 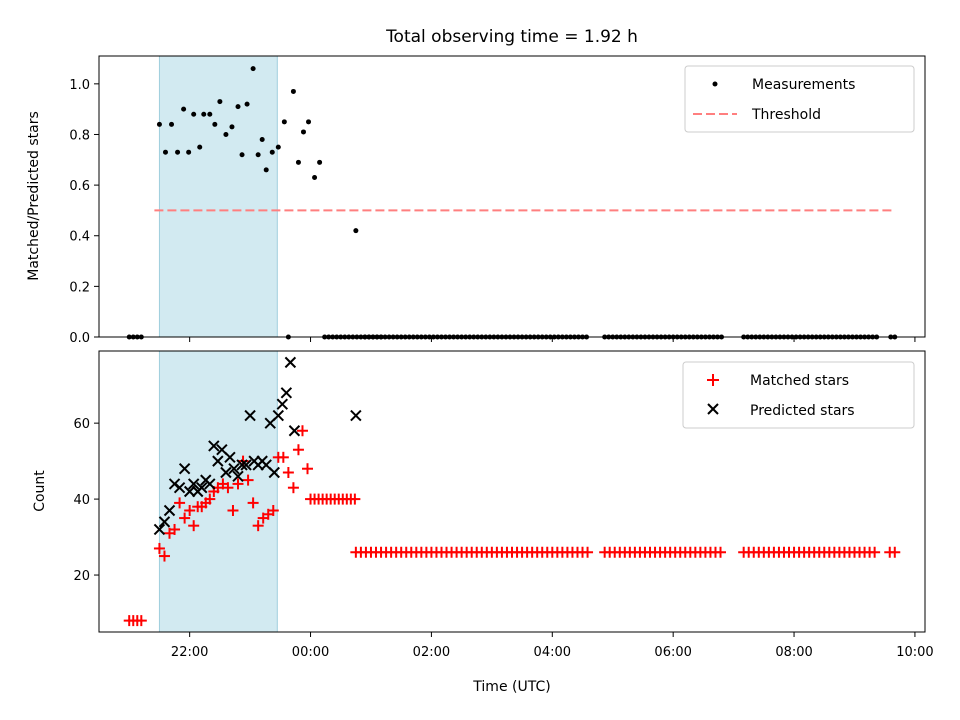 I want to click on legend-measurements-marker, so click(x=715, y=84).